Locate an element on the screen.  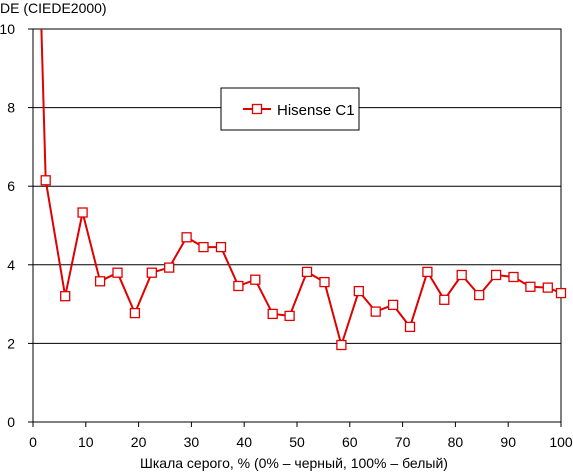
x-tick-label-0: 0 is located at coordinates (33, 442).